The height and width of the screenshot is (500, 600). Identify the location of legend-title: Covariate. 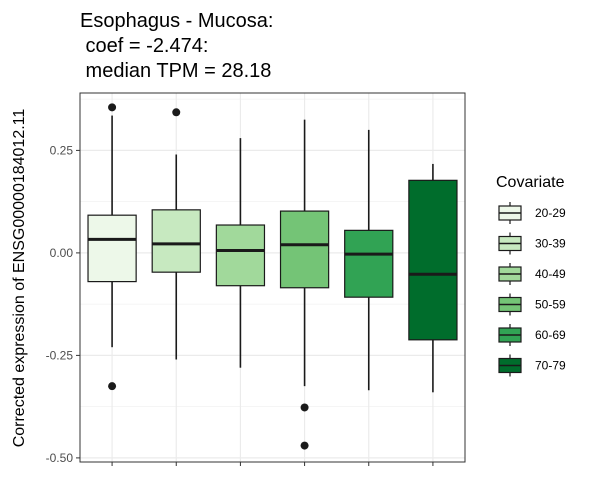
(530, 182).